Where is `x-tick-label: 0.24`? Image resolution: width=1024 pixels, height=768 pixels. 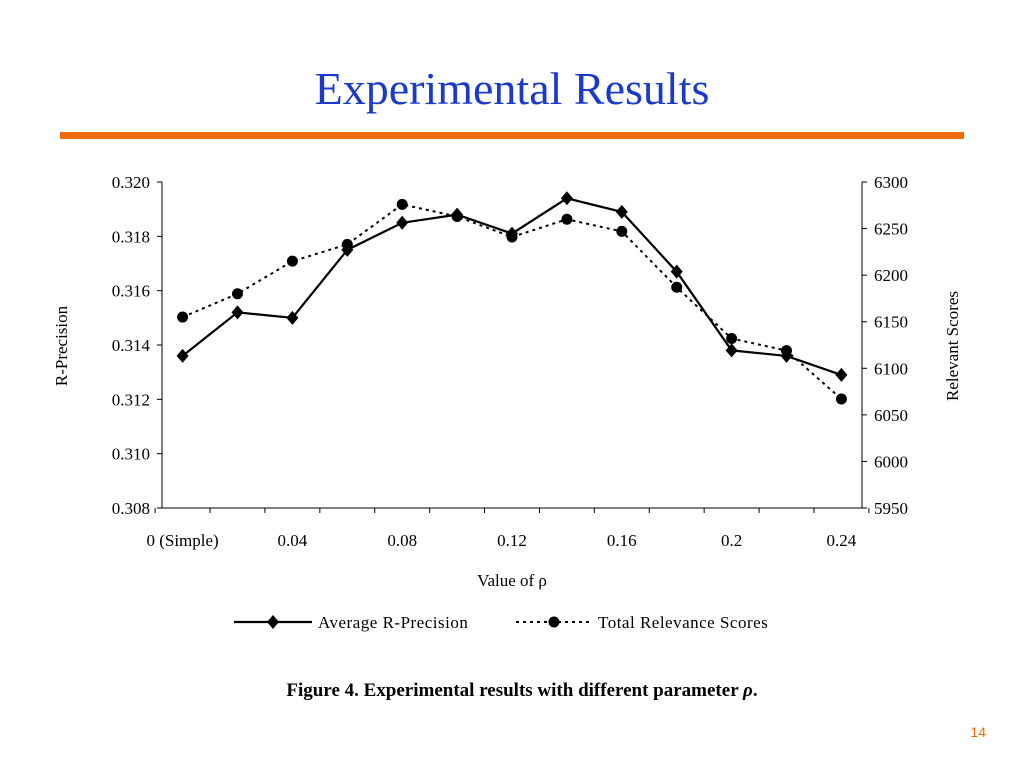
x-tick-label: 0.24 is located at coordinates (842, 540).